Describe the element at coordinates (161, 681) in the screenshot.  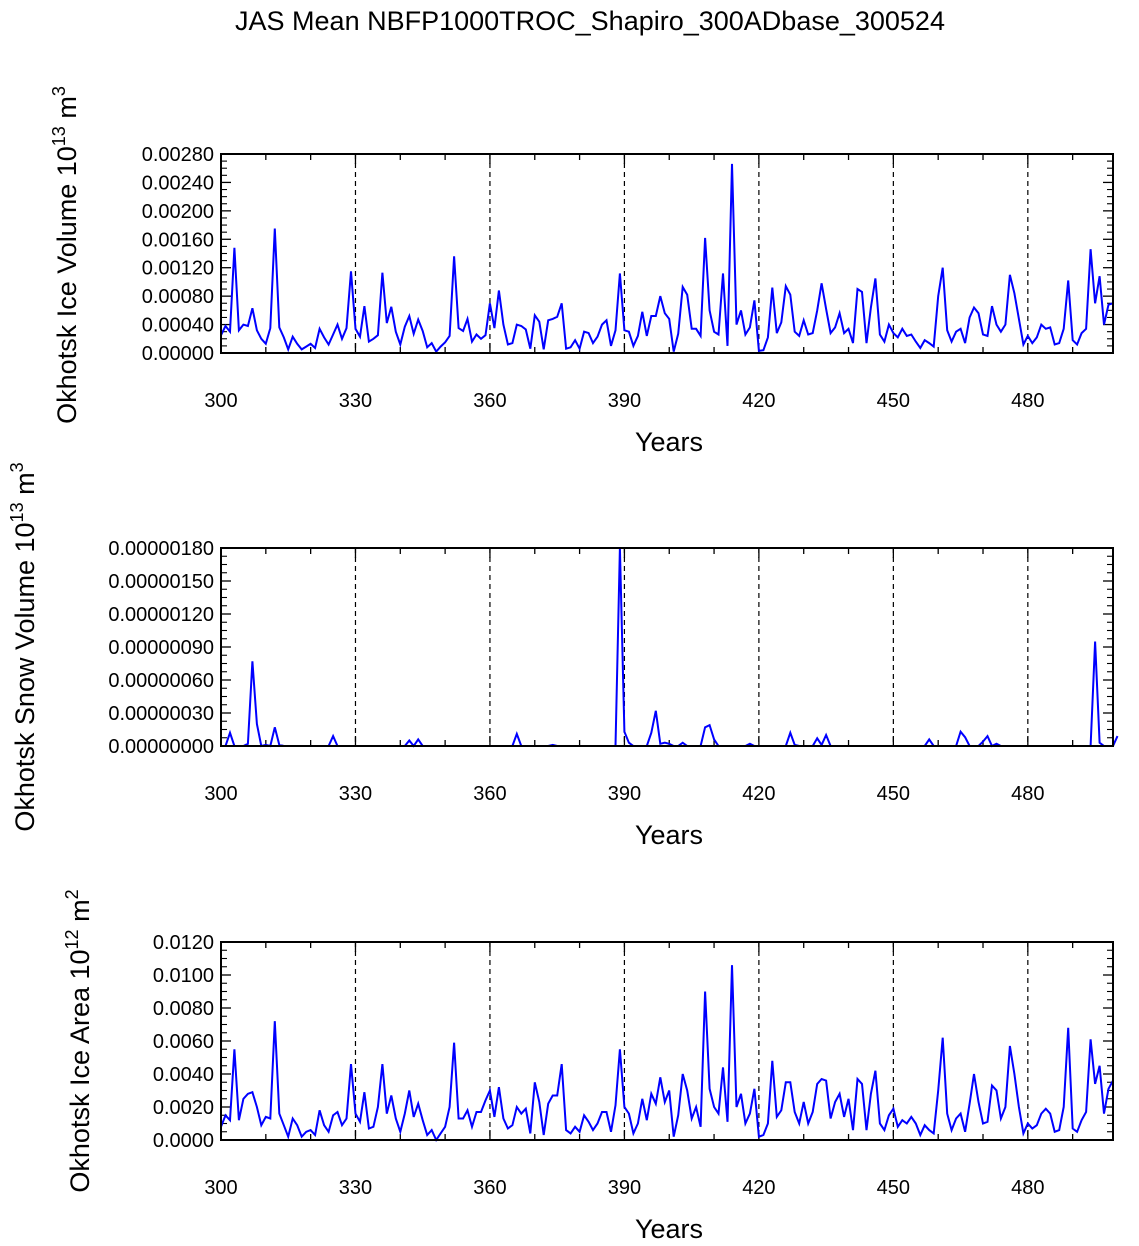
I see `y-tick-label: 0.00000060` at that location.